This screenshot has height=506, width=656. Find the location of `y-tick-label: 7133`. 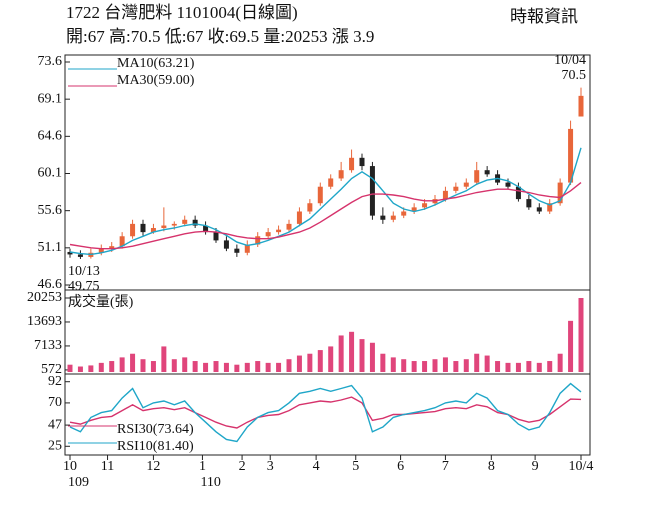

y-tick-label: 7133 is located at coordinates (48, 345).